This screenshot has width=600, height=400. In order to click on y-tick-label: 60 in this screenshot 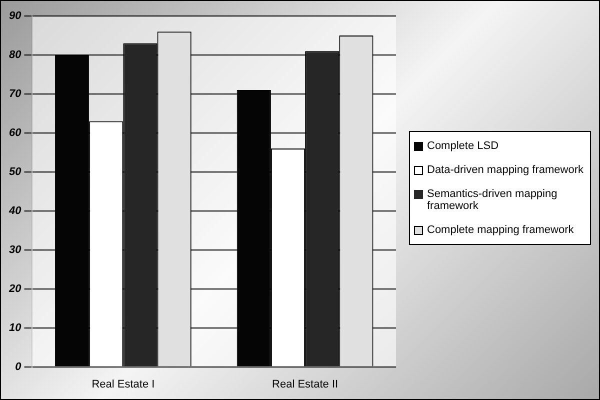, I will do `click(15, 132)`.